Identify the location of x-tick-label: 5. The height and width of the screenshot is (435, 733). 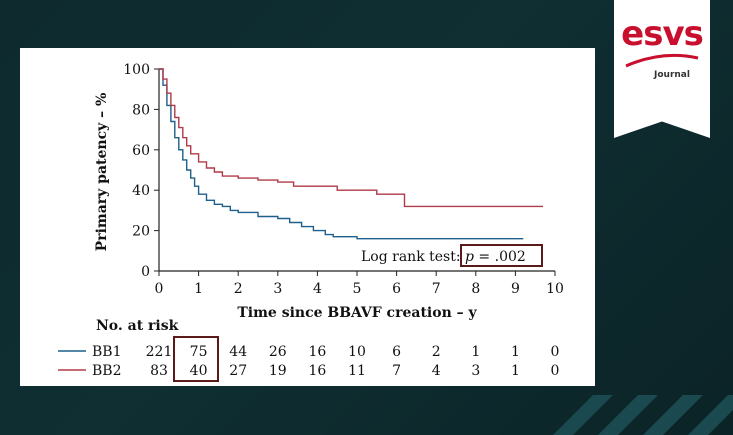
(357, 289).